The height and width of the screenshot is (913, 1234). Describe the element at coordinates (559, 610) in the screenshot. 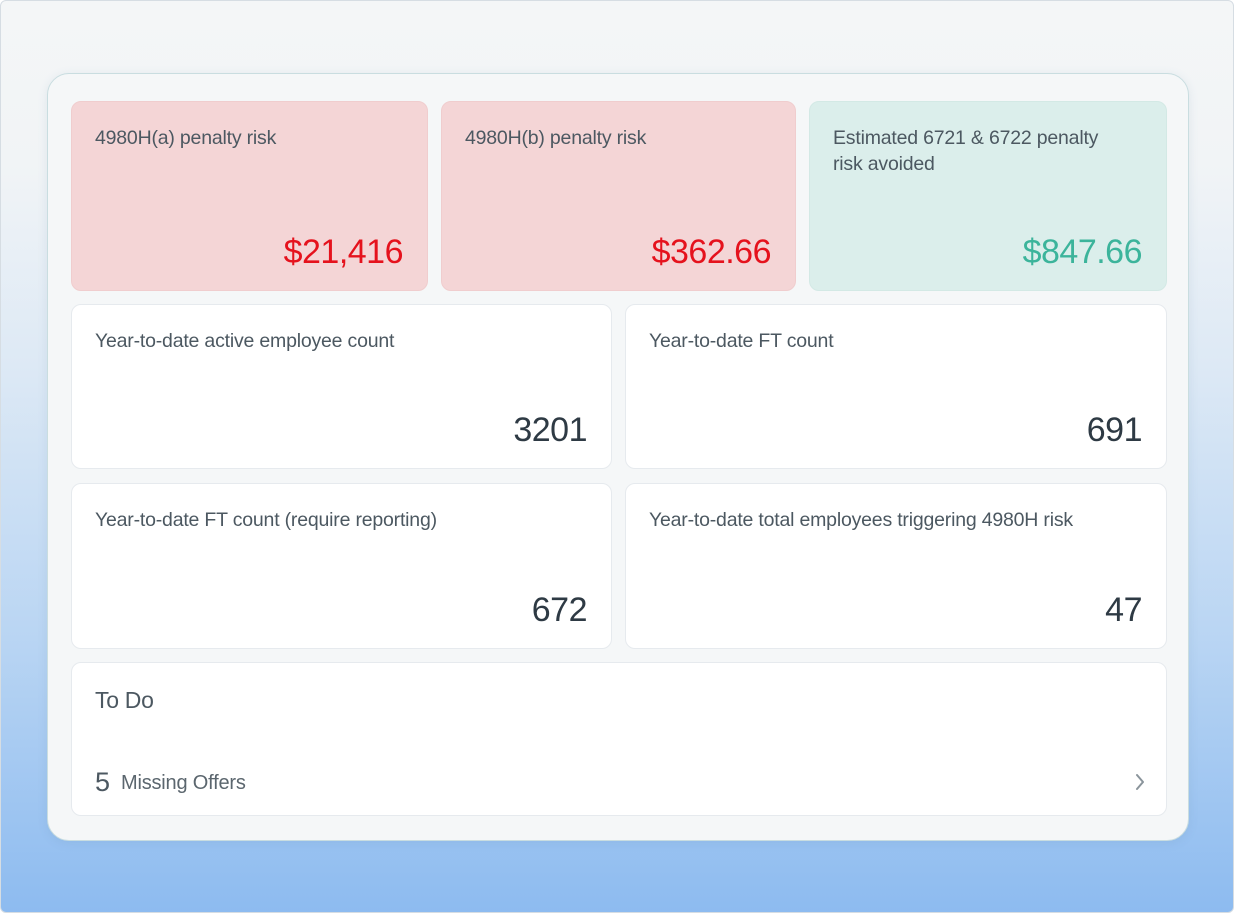

I see `card-value: 672` at that location.